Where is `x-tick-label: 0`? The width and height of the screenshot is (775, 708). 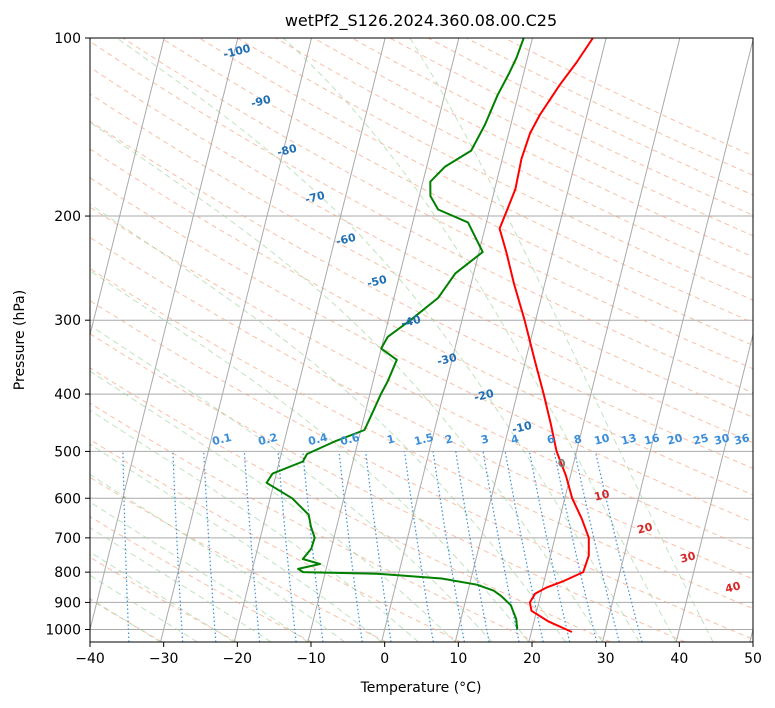 x-tick-label: 0 is located at coordinates (384, 659).